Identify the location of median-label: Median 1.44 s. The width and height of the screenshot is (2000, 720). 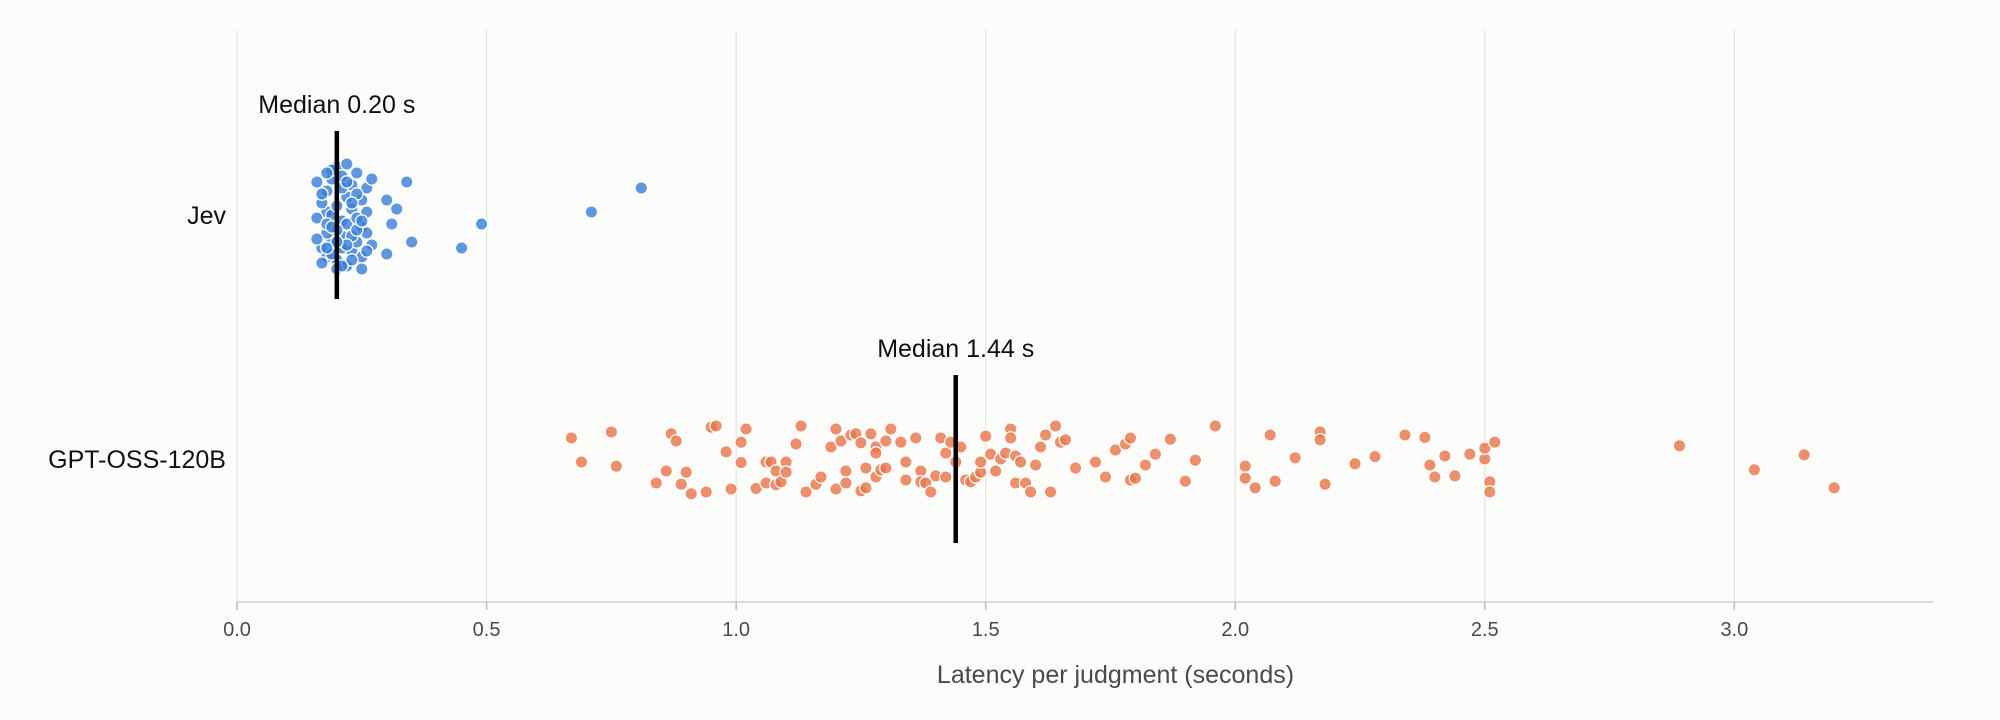
(955, 349).